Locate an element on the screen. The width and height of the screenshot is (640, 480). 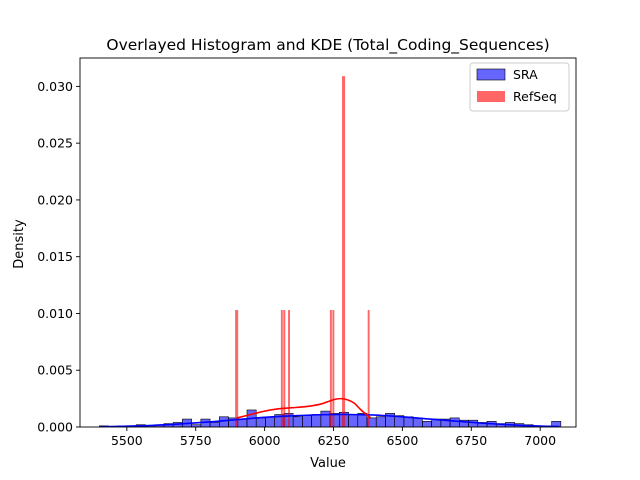
sra-kde-line is located at coordinates (329, 420).